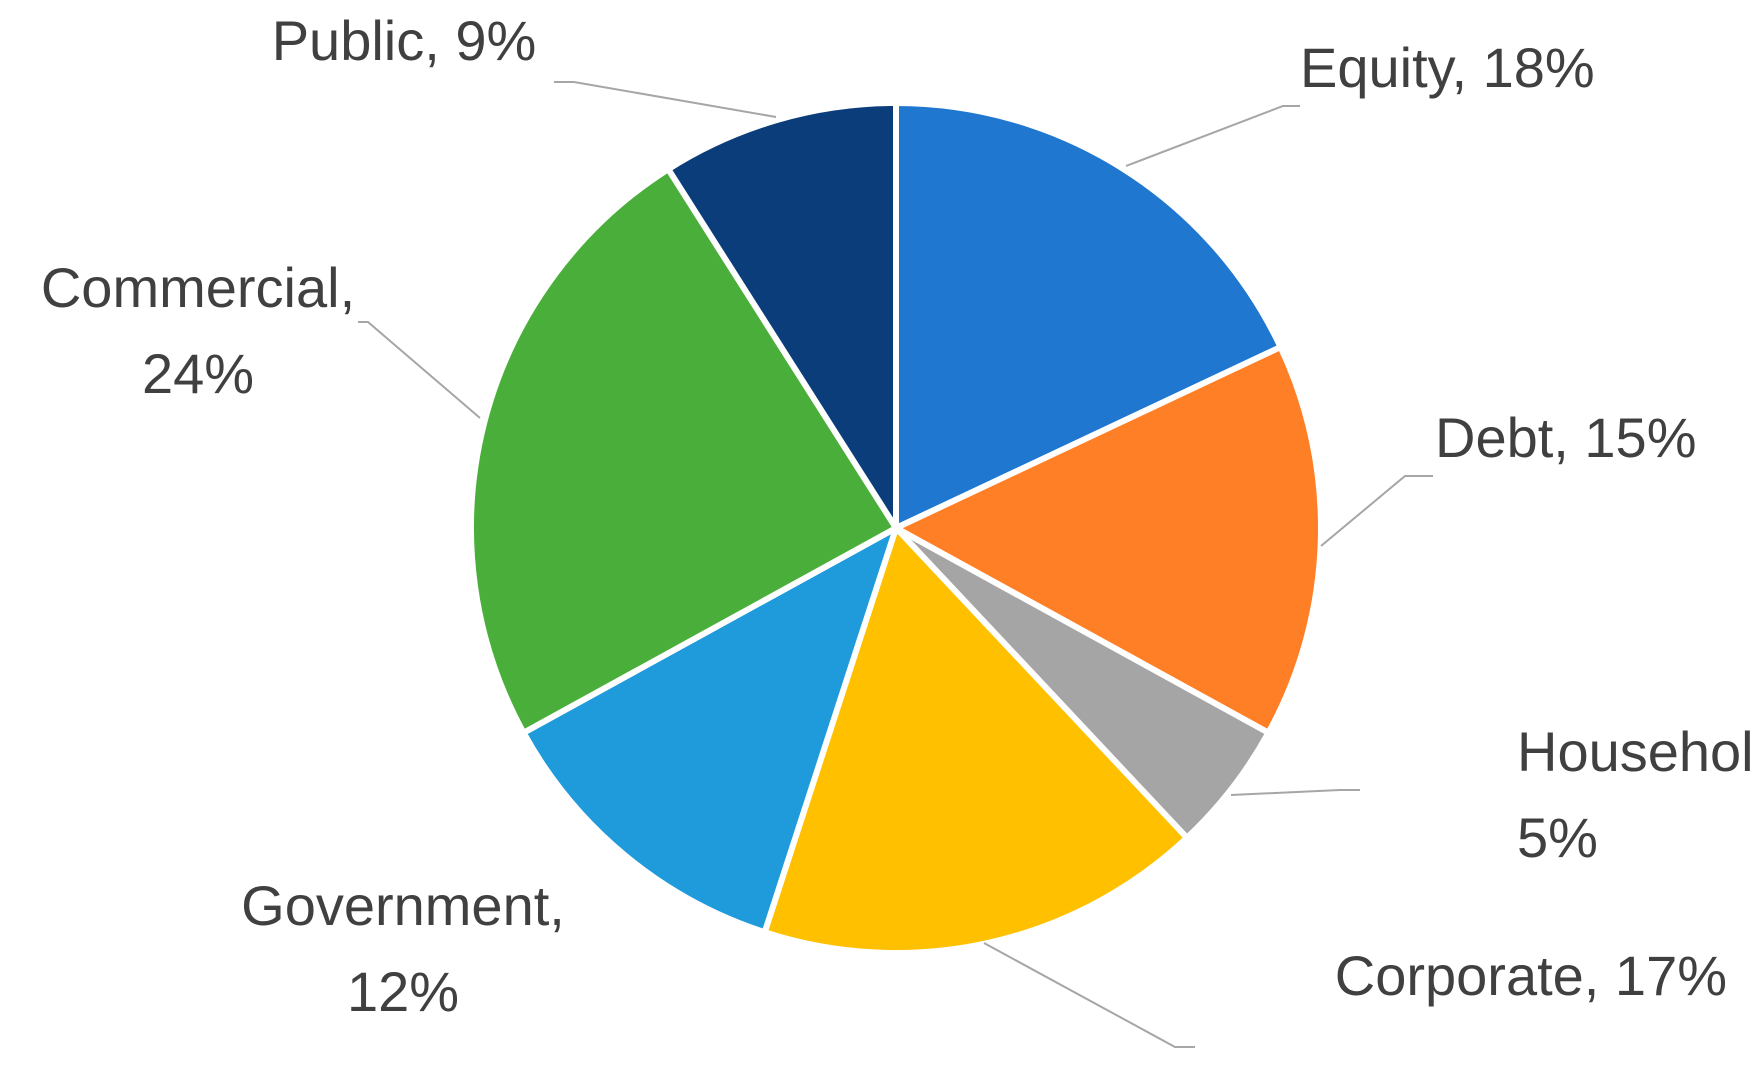 This screenshot has width=1752, height=1083. What do you see at coordinates (709, 730) in the screenshot?
I see `pie-slice-government` at bounding box center [709, 730].